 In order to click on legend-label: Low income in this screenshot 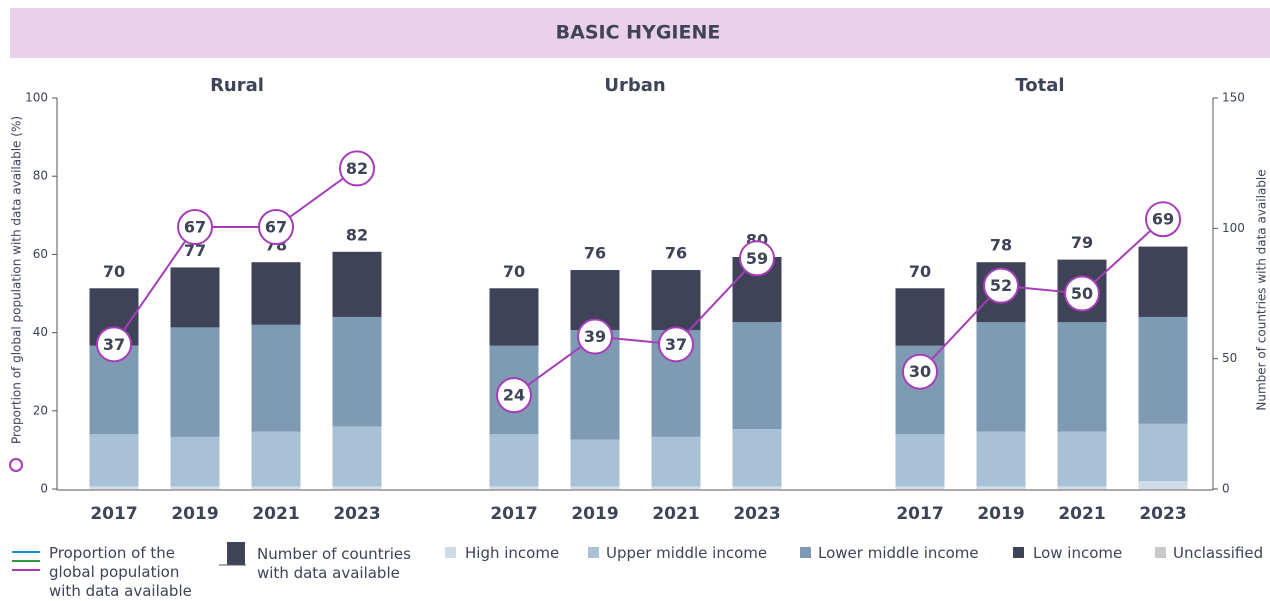, I will do `click(1078, 553)`.